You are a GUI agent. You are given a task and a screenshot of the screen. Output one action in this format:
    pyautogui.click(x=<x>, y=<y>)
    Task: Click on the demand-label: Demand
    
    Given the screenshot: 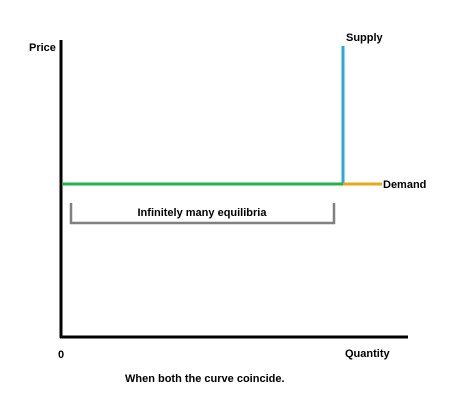 What is the action you would take?
    pyautogui.click(x=404, y=185)
    